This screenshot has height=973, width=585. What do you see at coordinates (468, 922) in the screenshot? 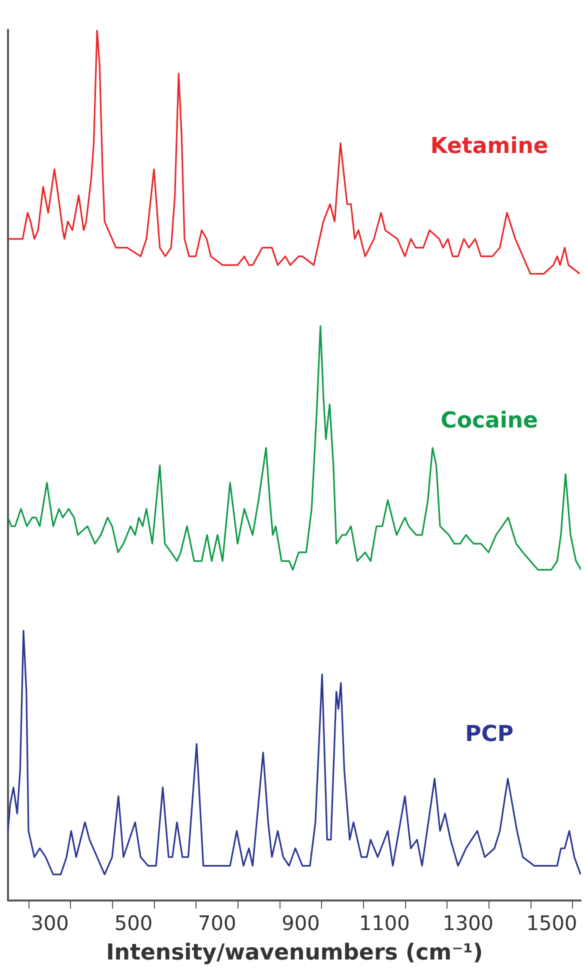
I see `x-tick-label: 1300` at bounding box center [468, 922].